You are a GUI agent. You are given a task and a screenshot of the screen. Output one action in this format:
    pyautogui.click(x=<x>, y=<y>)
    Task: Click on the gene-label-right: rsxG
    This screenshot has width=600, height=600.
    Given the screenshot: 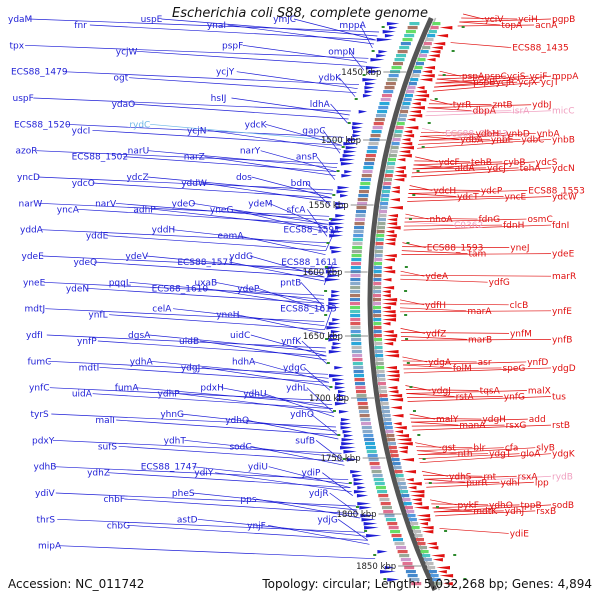 What is the action you would take?
    pyautogui.click(x=516, y=426)
    